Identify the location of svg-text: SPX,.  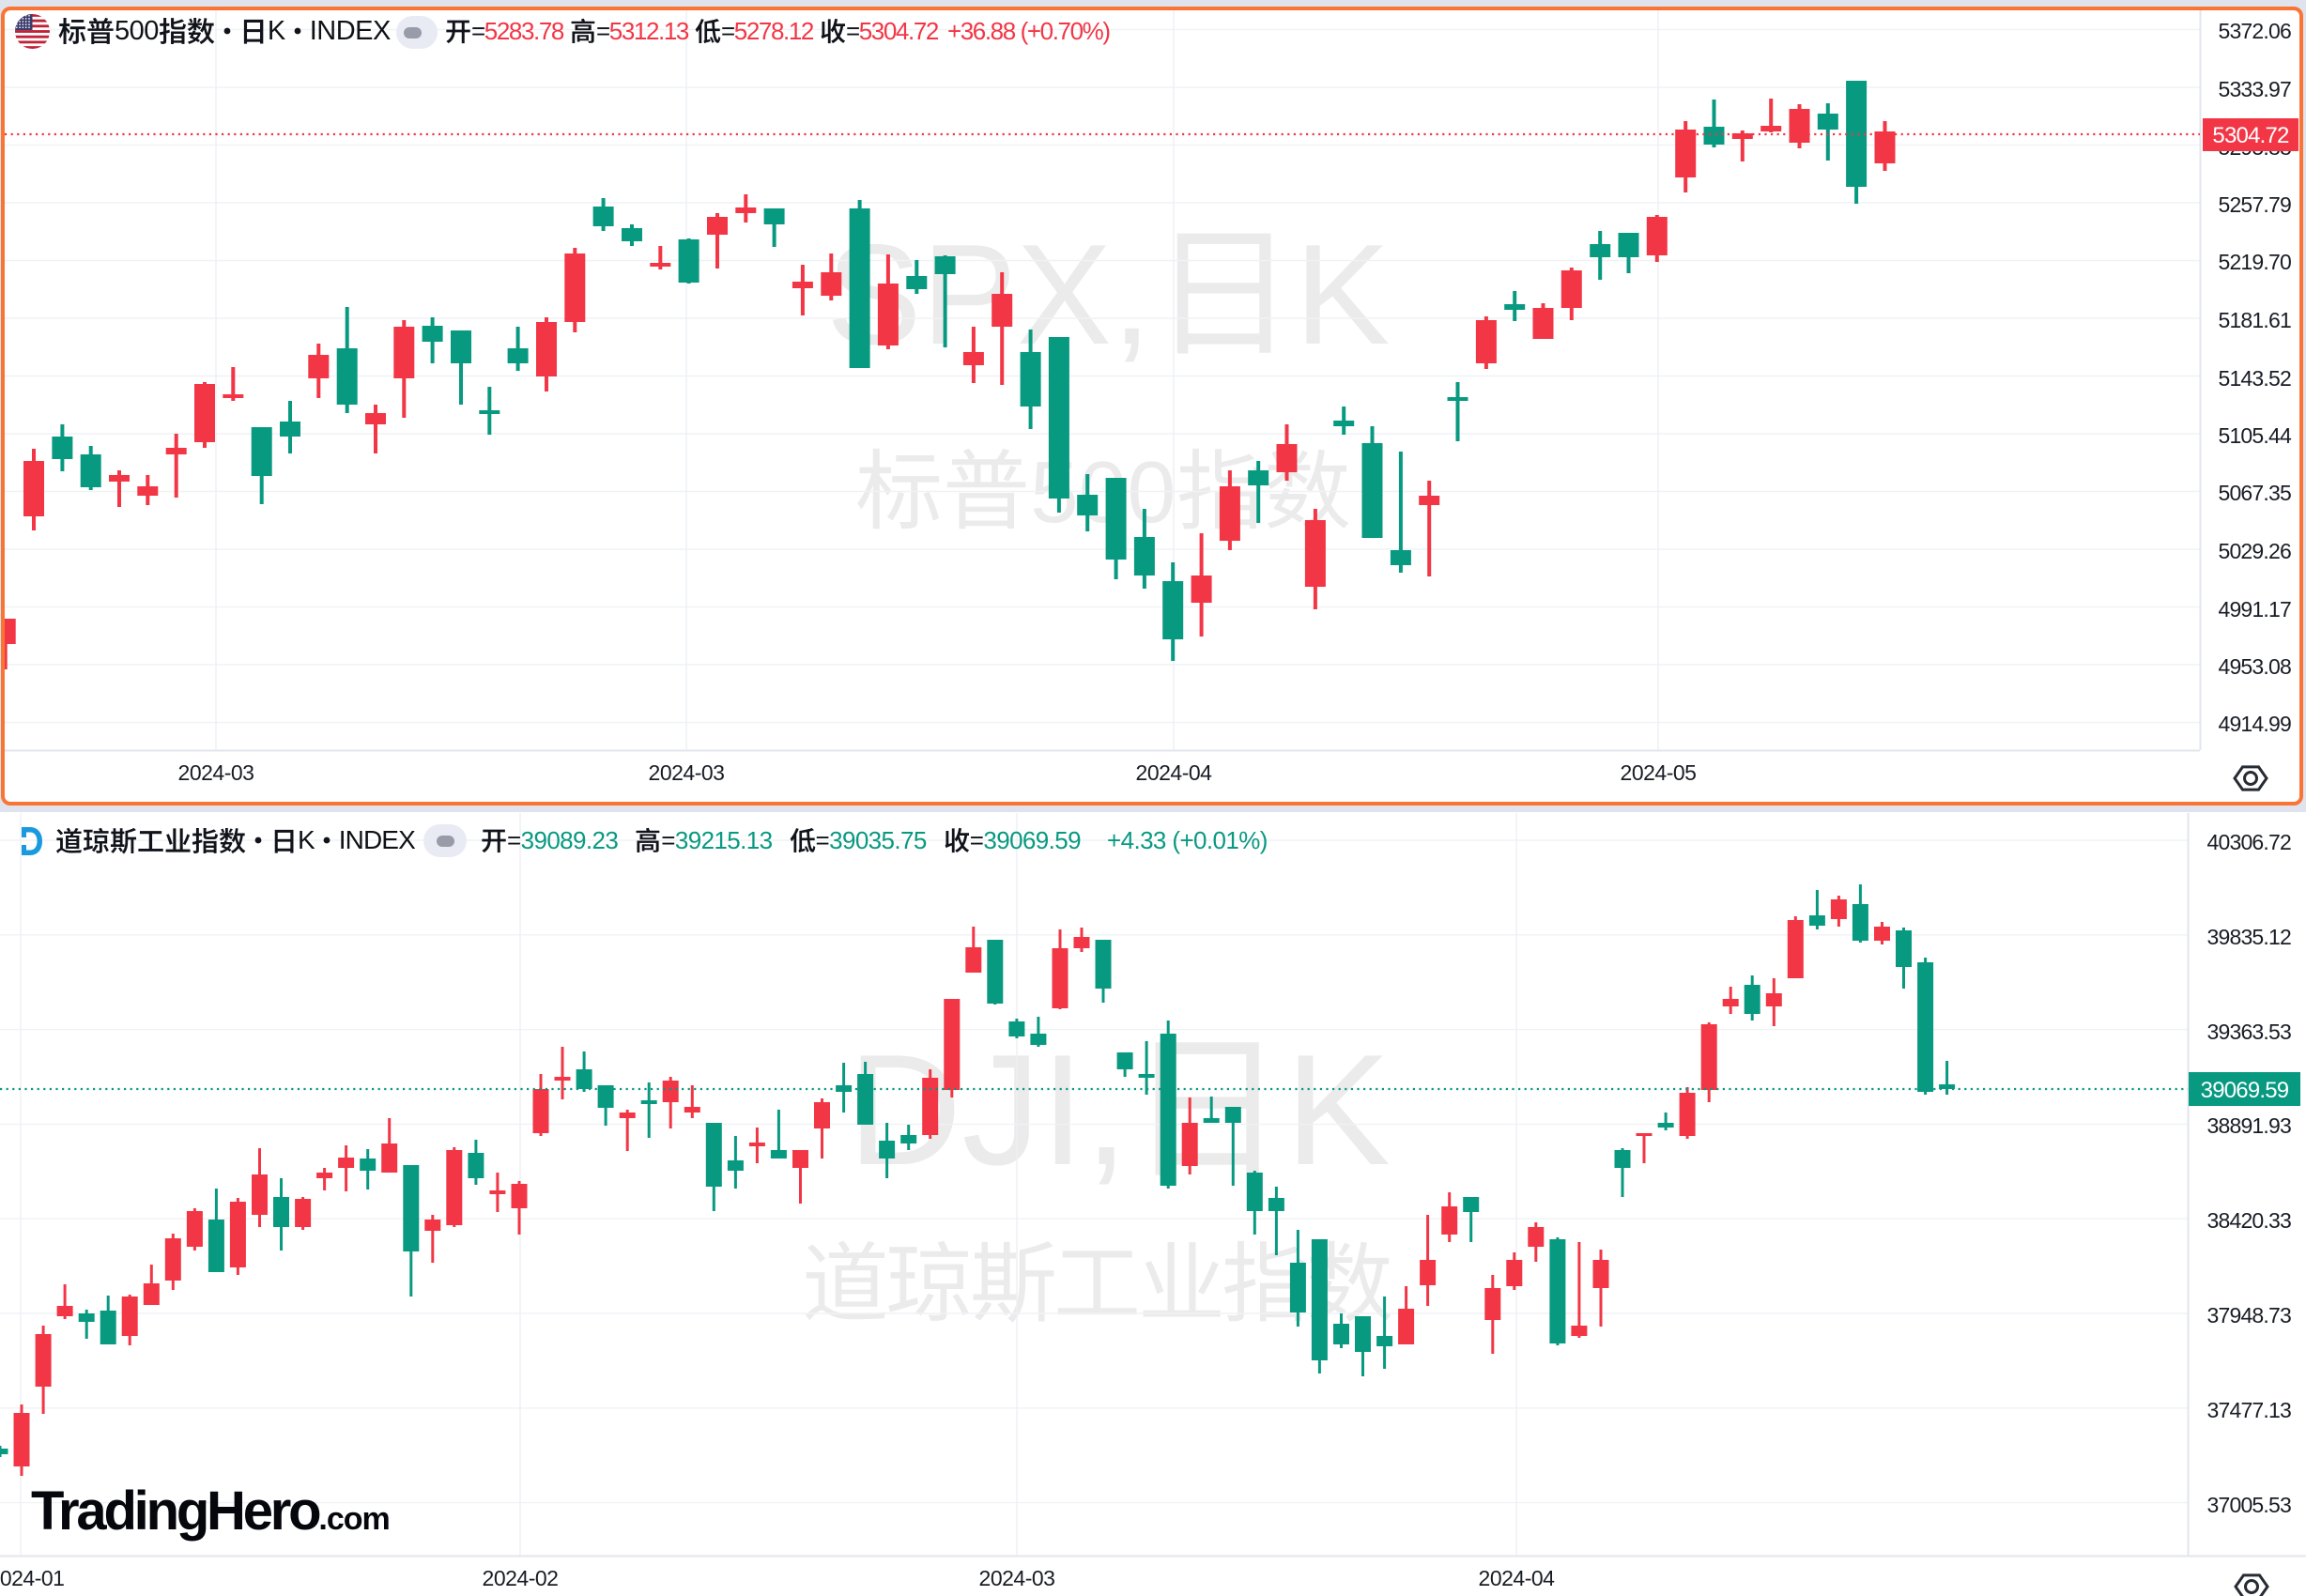
(988, 295).